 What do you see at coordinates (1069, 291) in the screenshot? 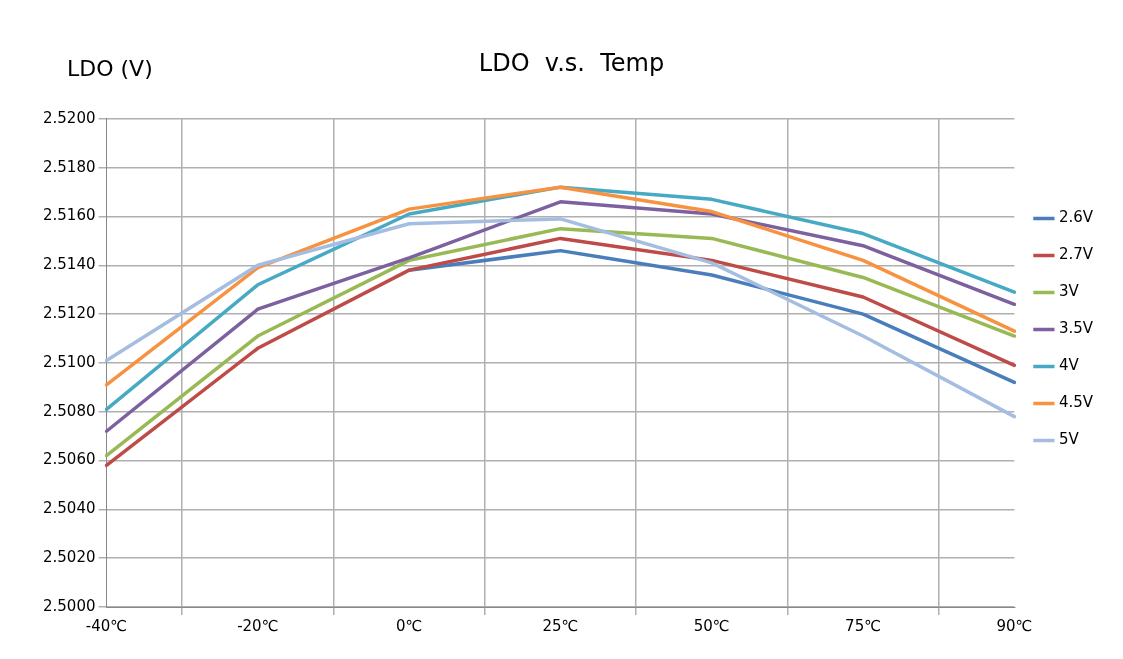
I see `legend-label: 3V` at bounding box center [1069, 291].